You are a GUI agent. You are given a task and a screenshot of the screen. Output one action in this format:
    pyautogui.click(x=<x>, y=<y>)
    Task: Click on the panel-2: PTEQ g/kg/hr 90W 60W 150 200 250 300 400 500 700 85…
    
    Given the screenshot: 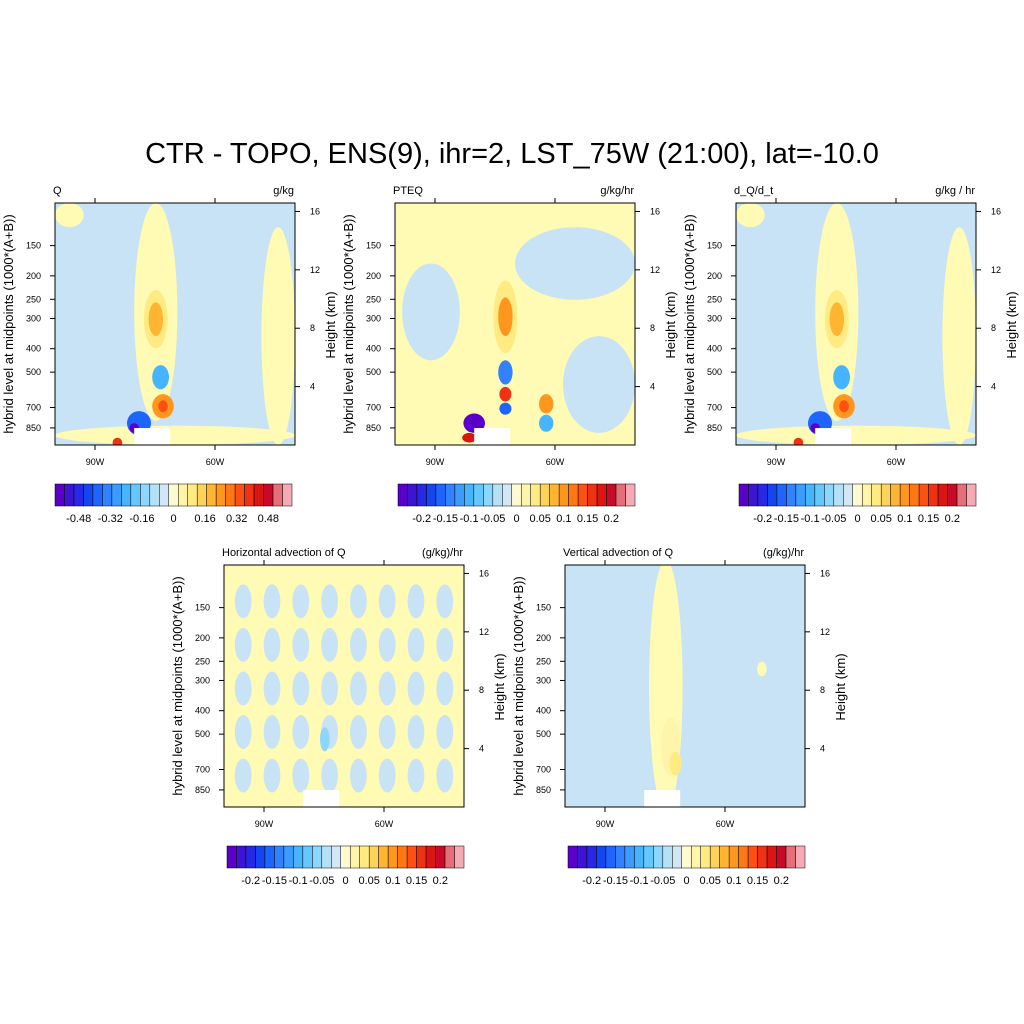 What is the action you would take?
    pyautogui.click(x=509, y=355)
    